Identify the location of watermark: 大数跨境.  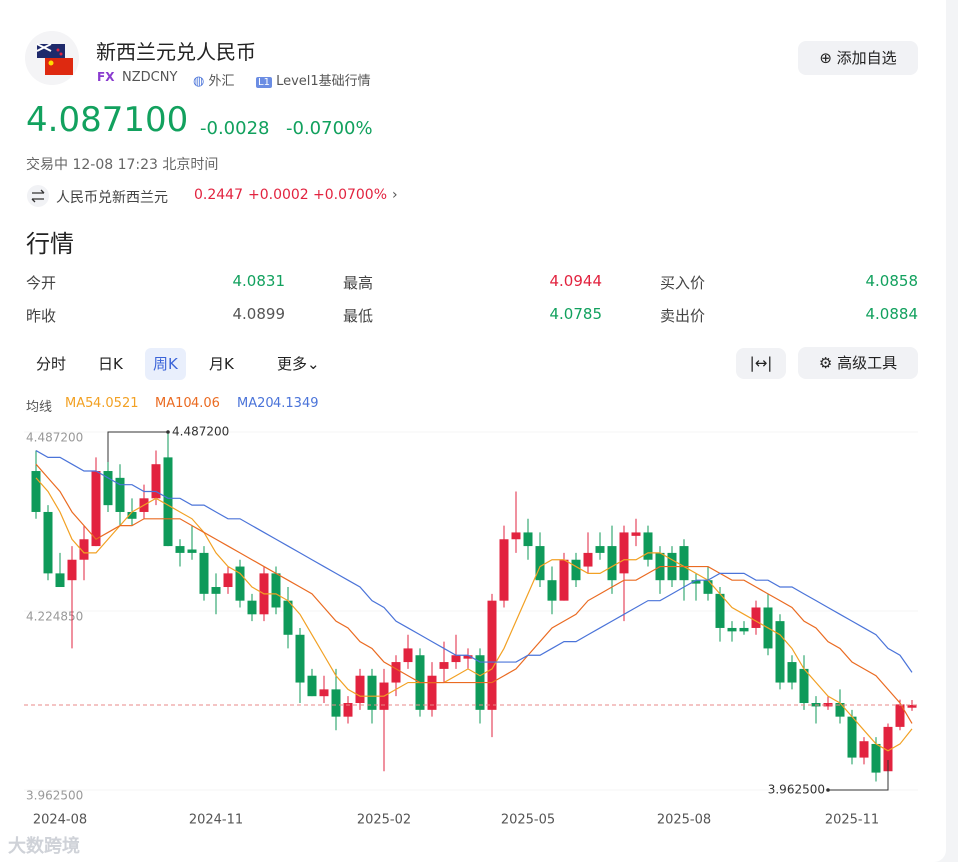
(44, 846).